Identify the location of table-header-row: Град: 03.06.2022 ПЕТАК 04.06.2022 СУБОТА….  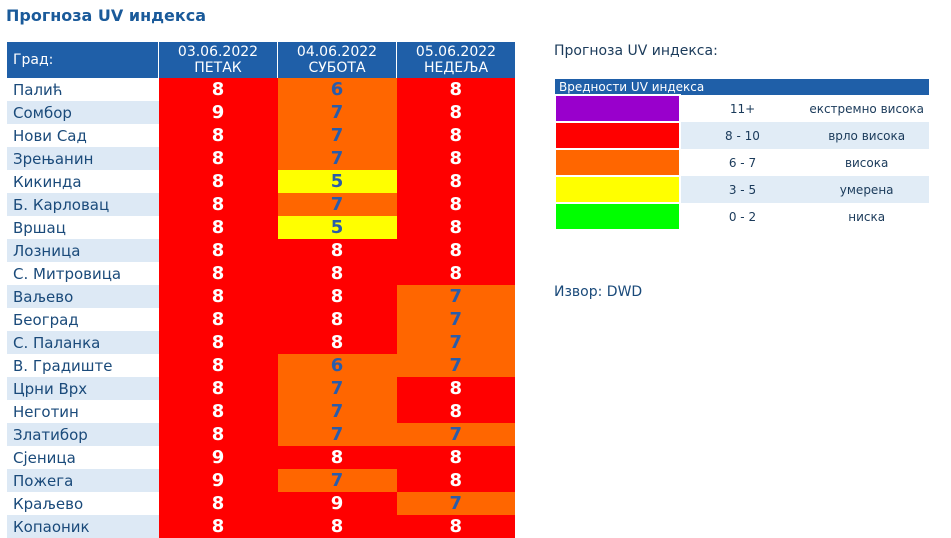
(261, 60).